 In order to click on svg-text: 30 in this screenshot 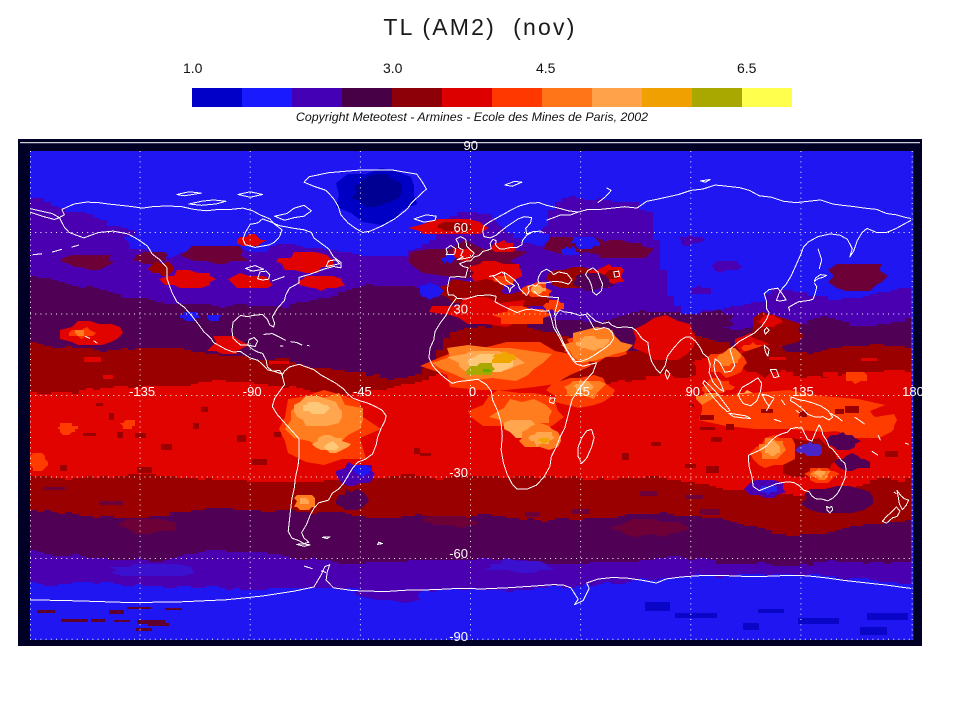, I will do `click(461, 309)`.